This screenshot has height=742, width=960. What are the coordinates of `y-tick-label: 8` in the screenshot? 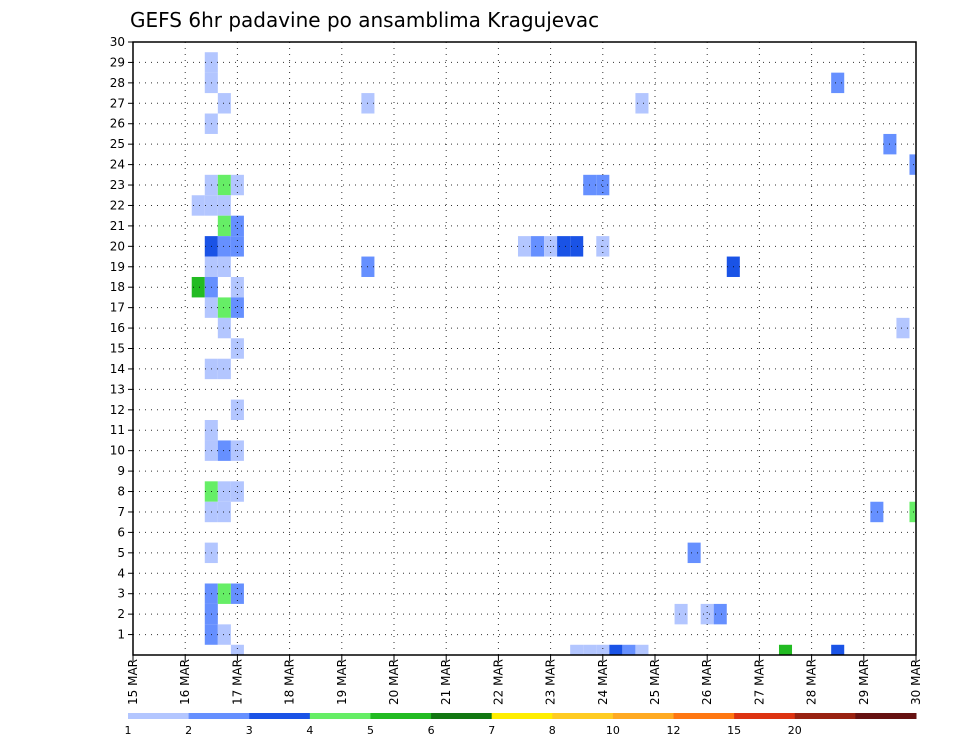 It's located at (121, 492).